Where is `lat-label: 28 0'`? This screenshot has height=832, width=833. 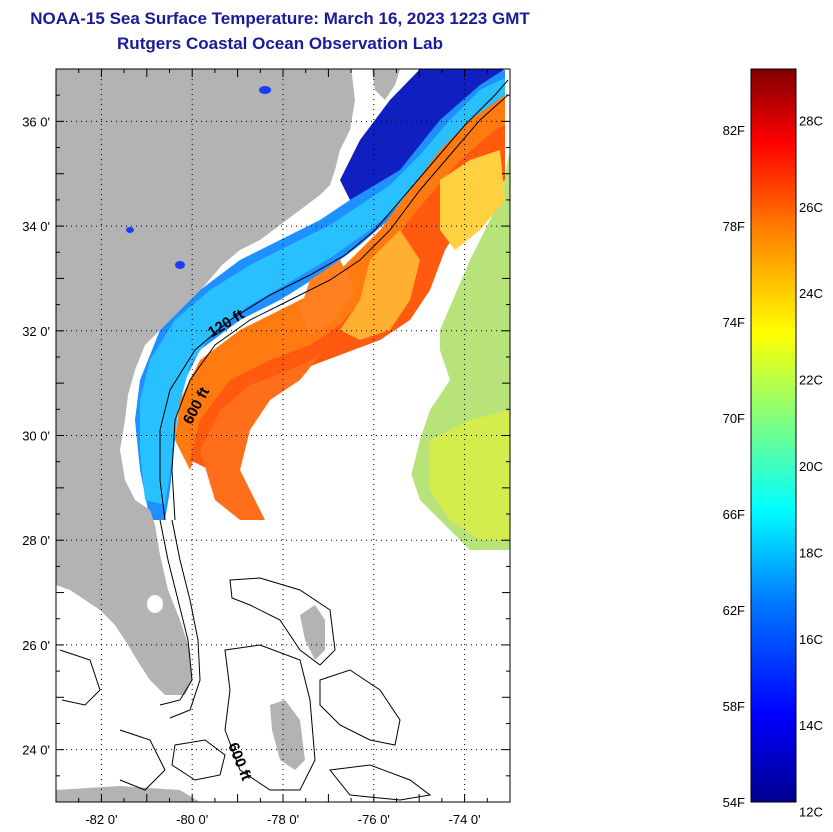
lat-label: 28 0' is located at coordinates (36, 540).